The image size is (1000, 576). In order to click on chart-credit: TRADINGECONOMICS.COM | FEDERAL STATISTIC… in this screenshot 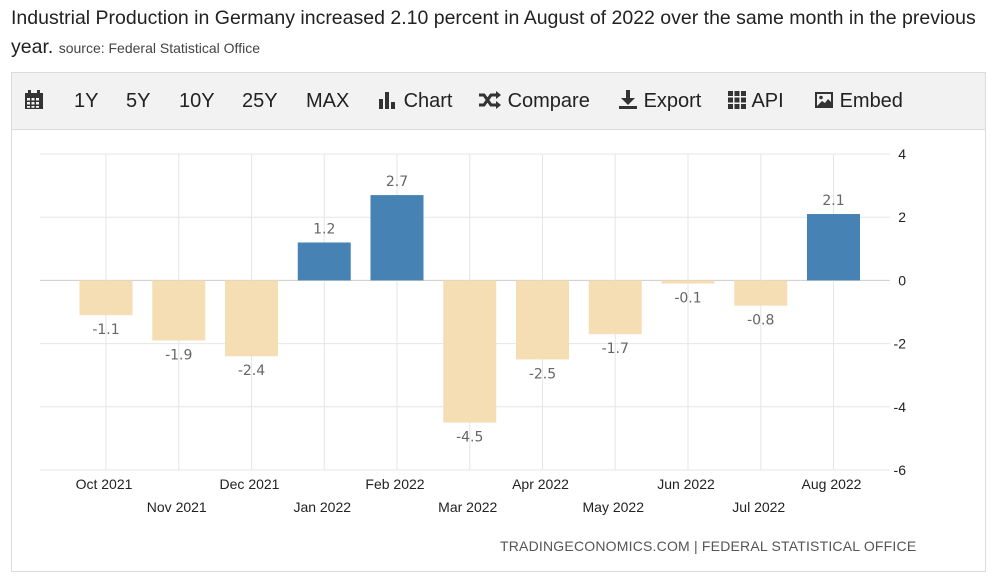, I will do `click(708, 546)`.